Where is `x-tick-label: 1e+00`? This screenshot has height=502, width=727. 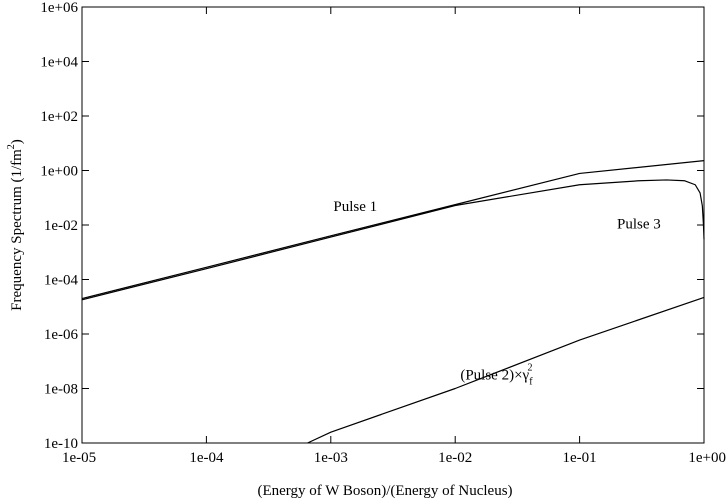 x-tick-label: 1e+00 is located at coordinates (707, 458).